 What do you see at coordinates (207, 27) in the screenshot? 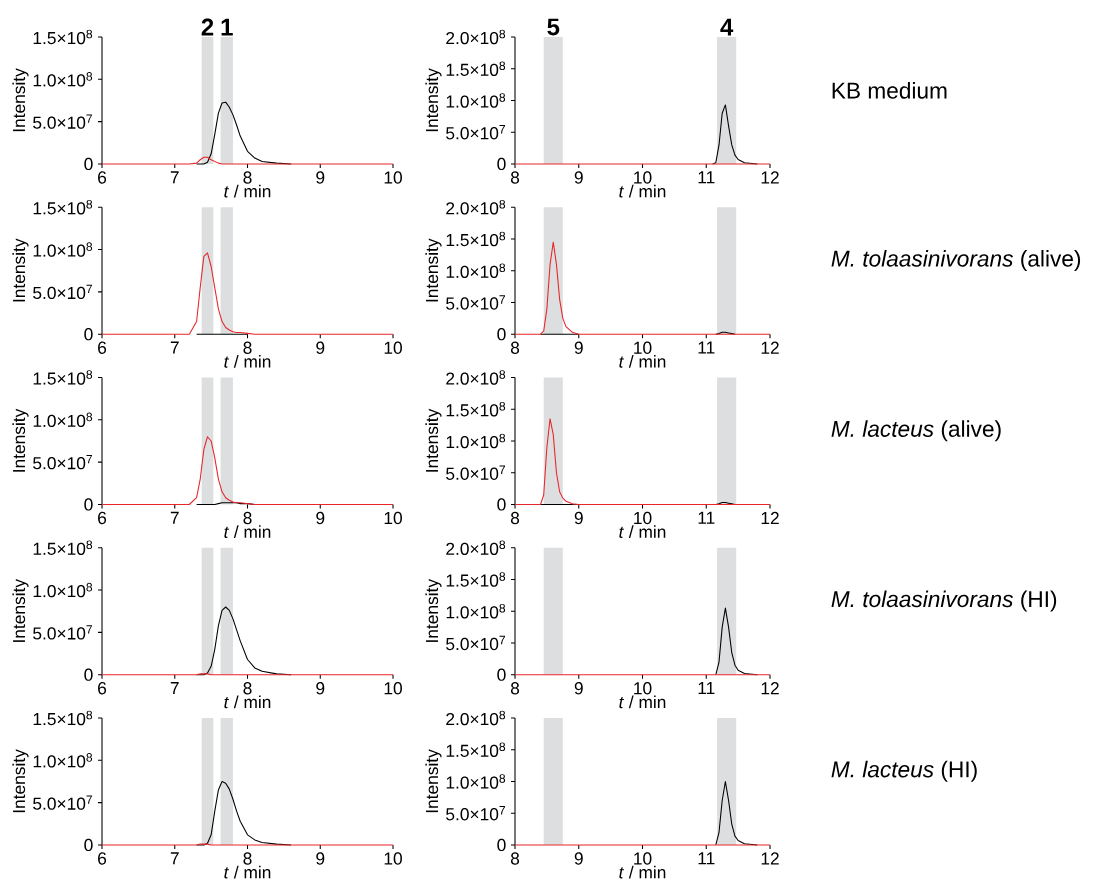
I see `band-label: 2` at bounding box center [207, 27].